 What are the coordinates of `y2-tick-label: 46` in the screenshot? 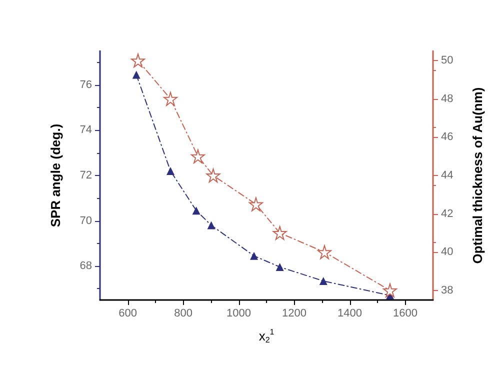 It's located at (447, 137).